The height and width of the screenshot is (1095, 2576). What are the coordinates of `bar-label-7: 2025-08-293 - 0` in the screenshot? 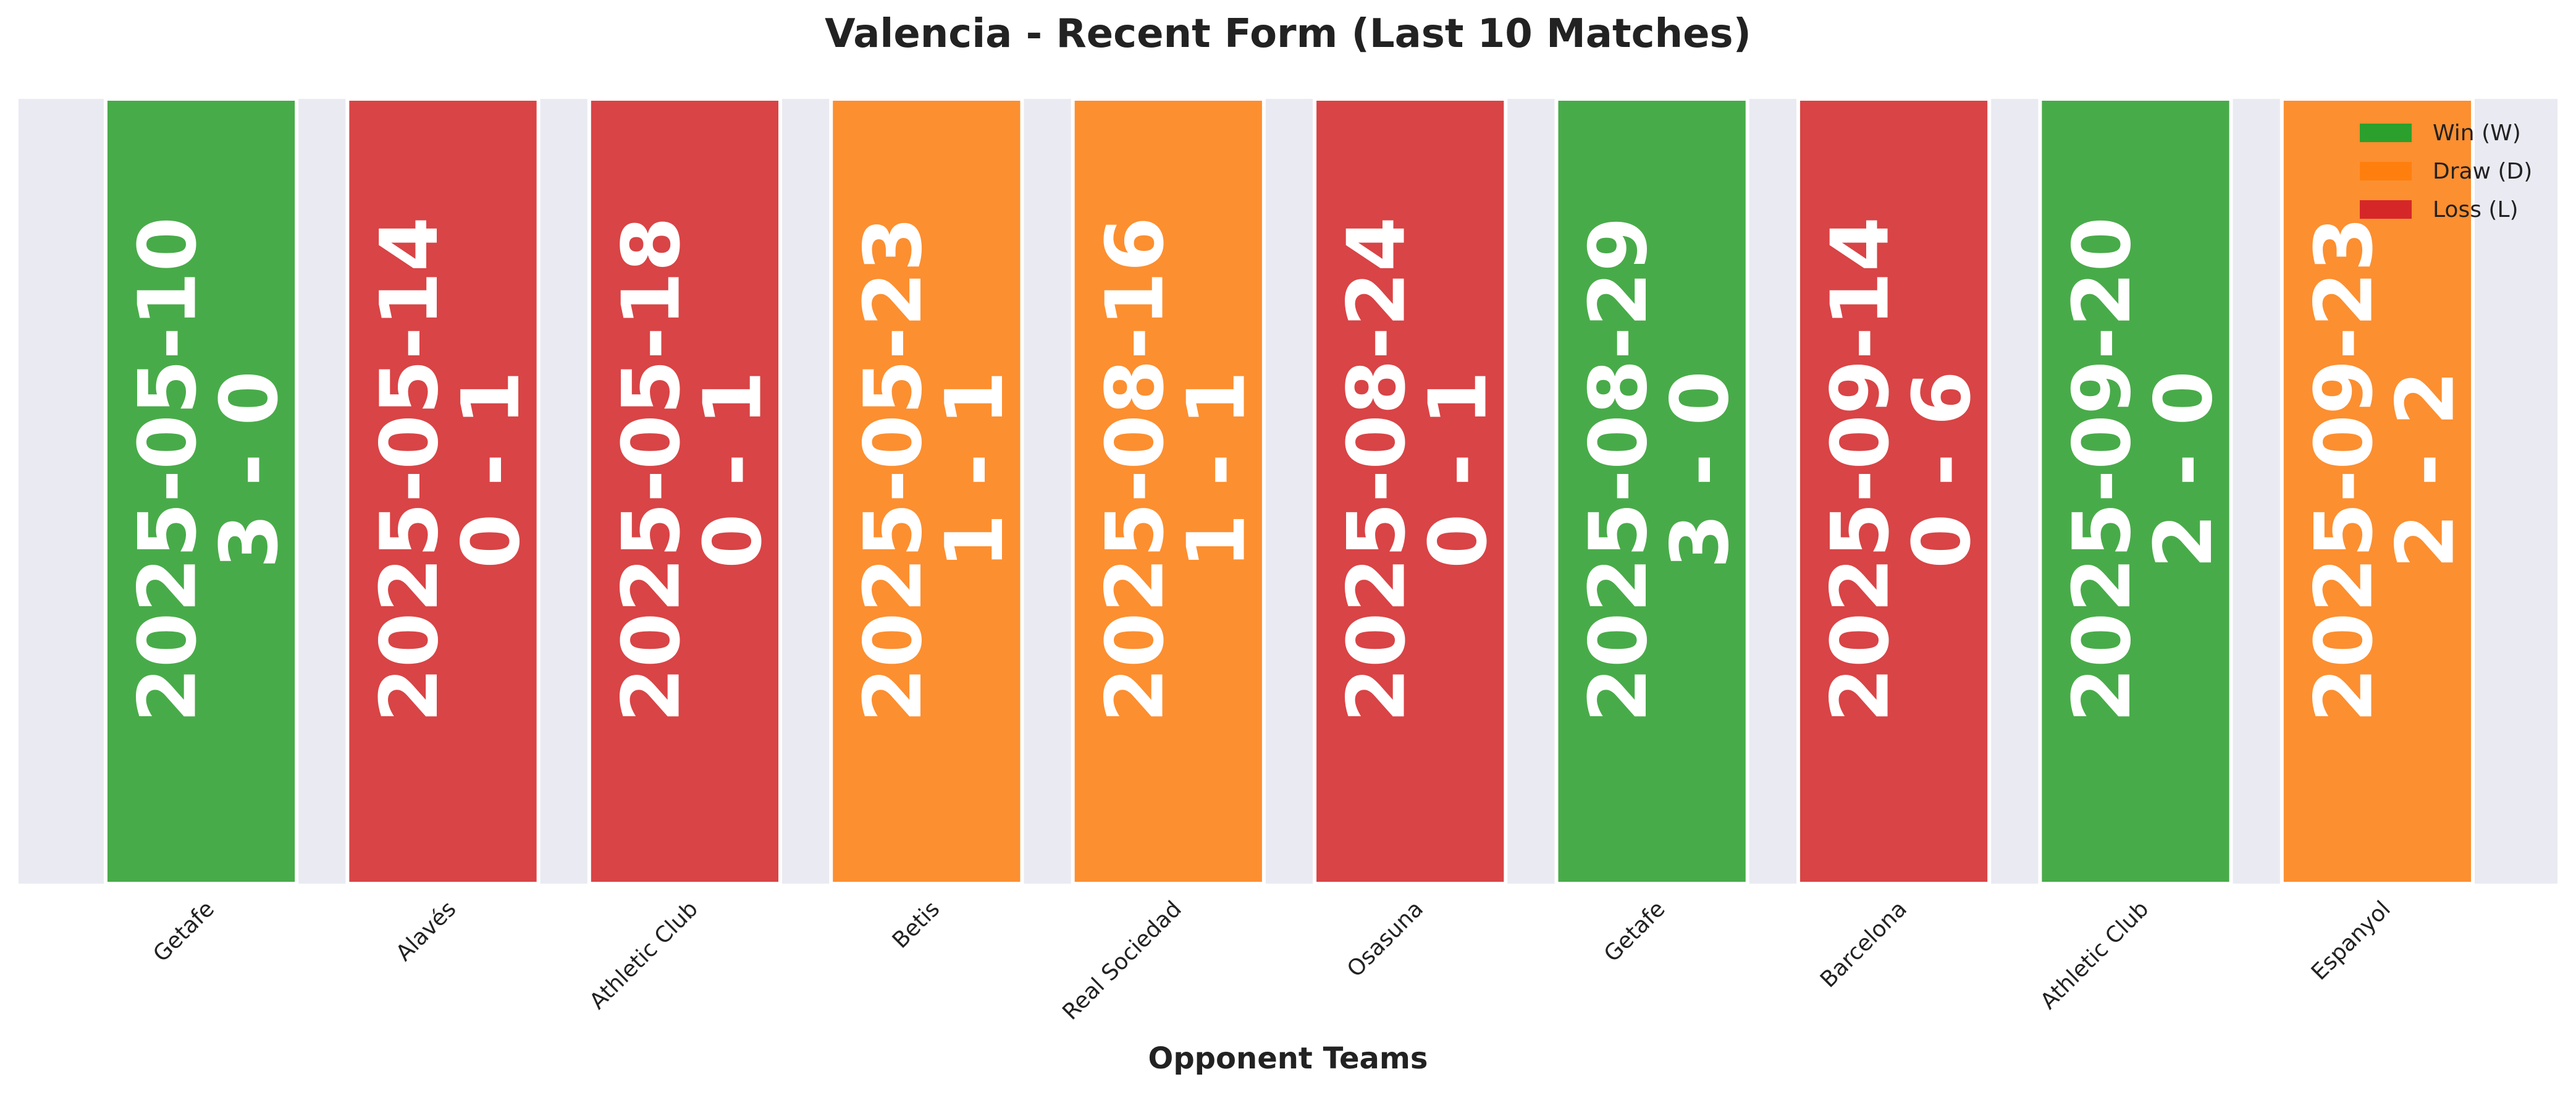 It's located at (1659, 470).